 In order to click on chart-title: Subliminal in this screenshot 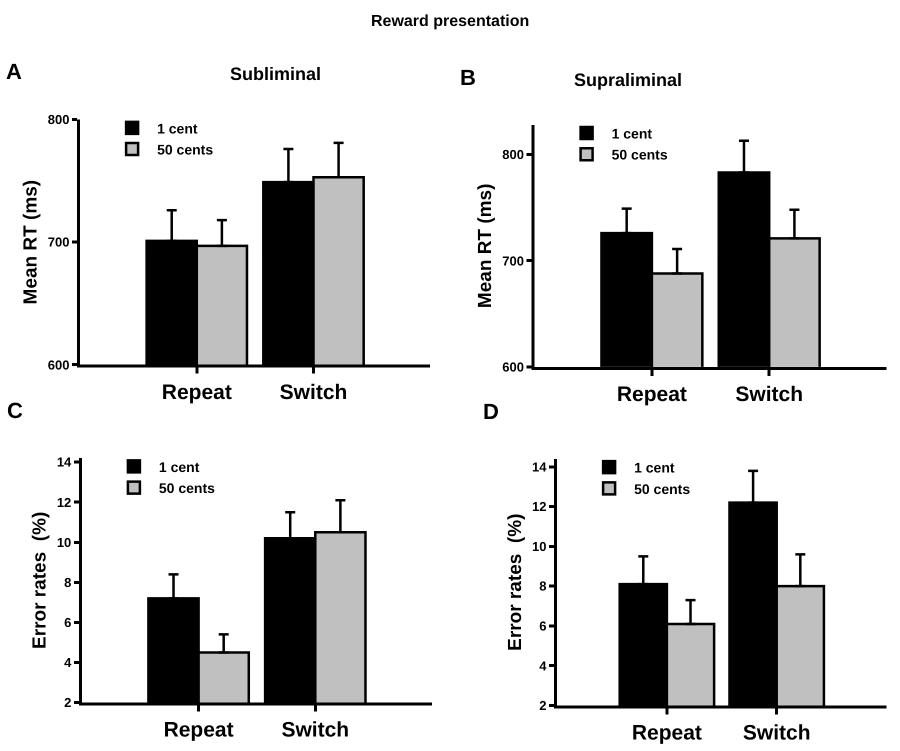, I will do `click(276, 74)`.